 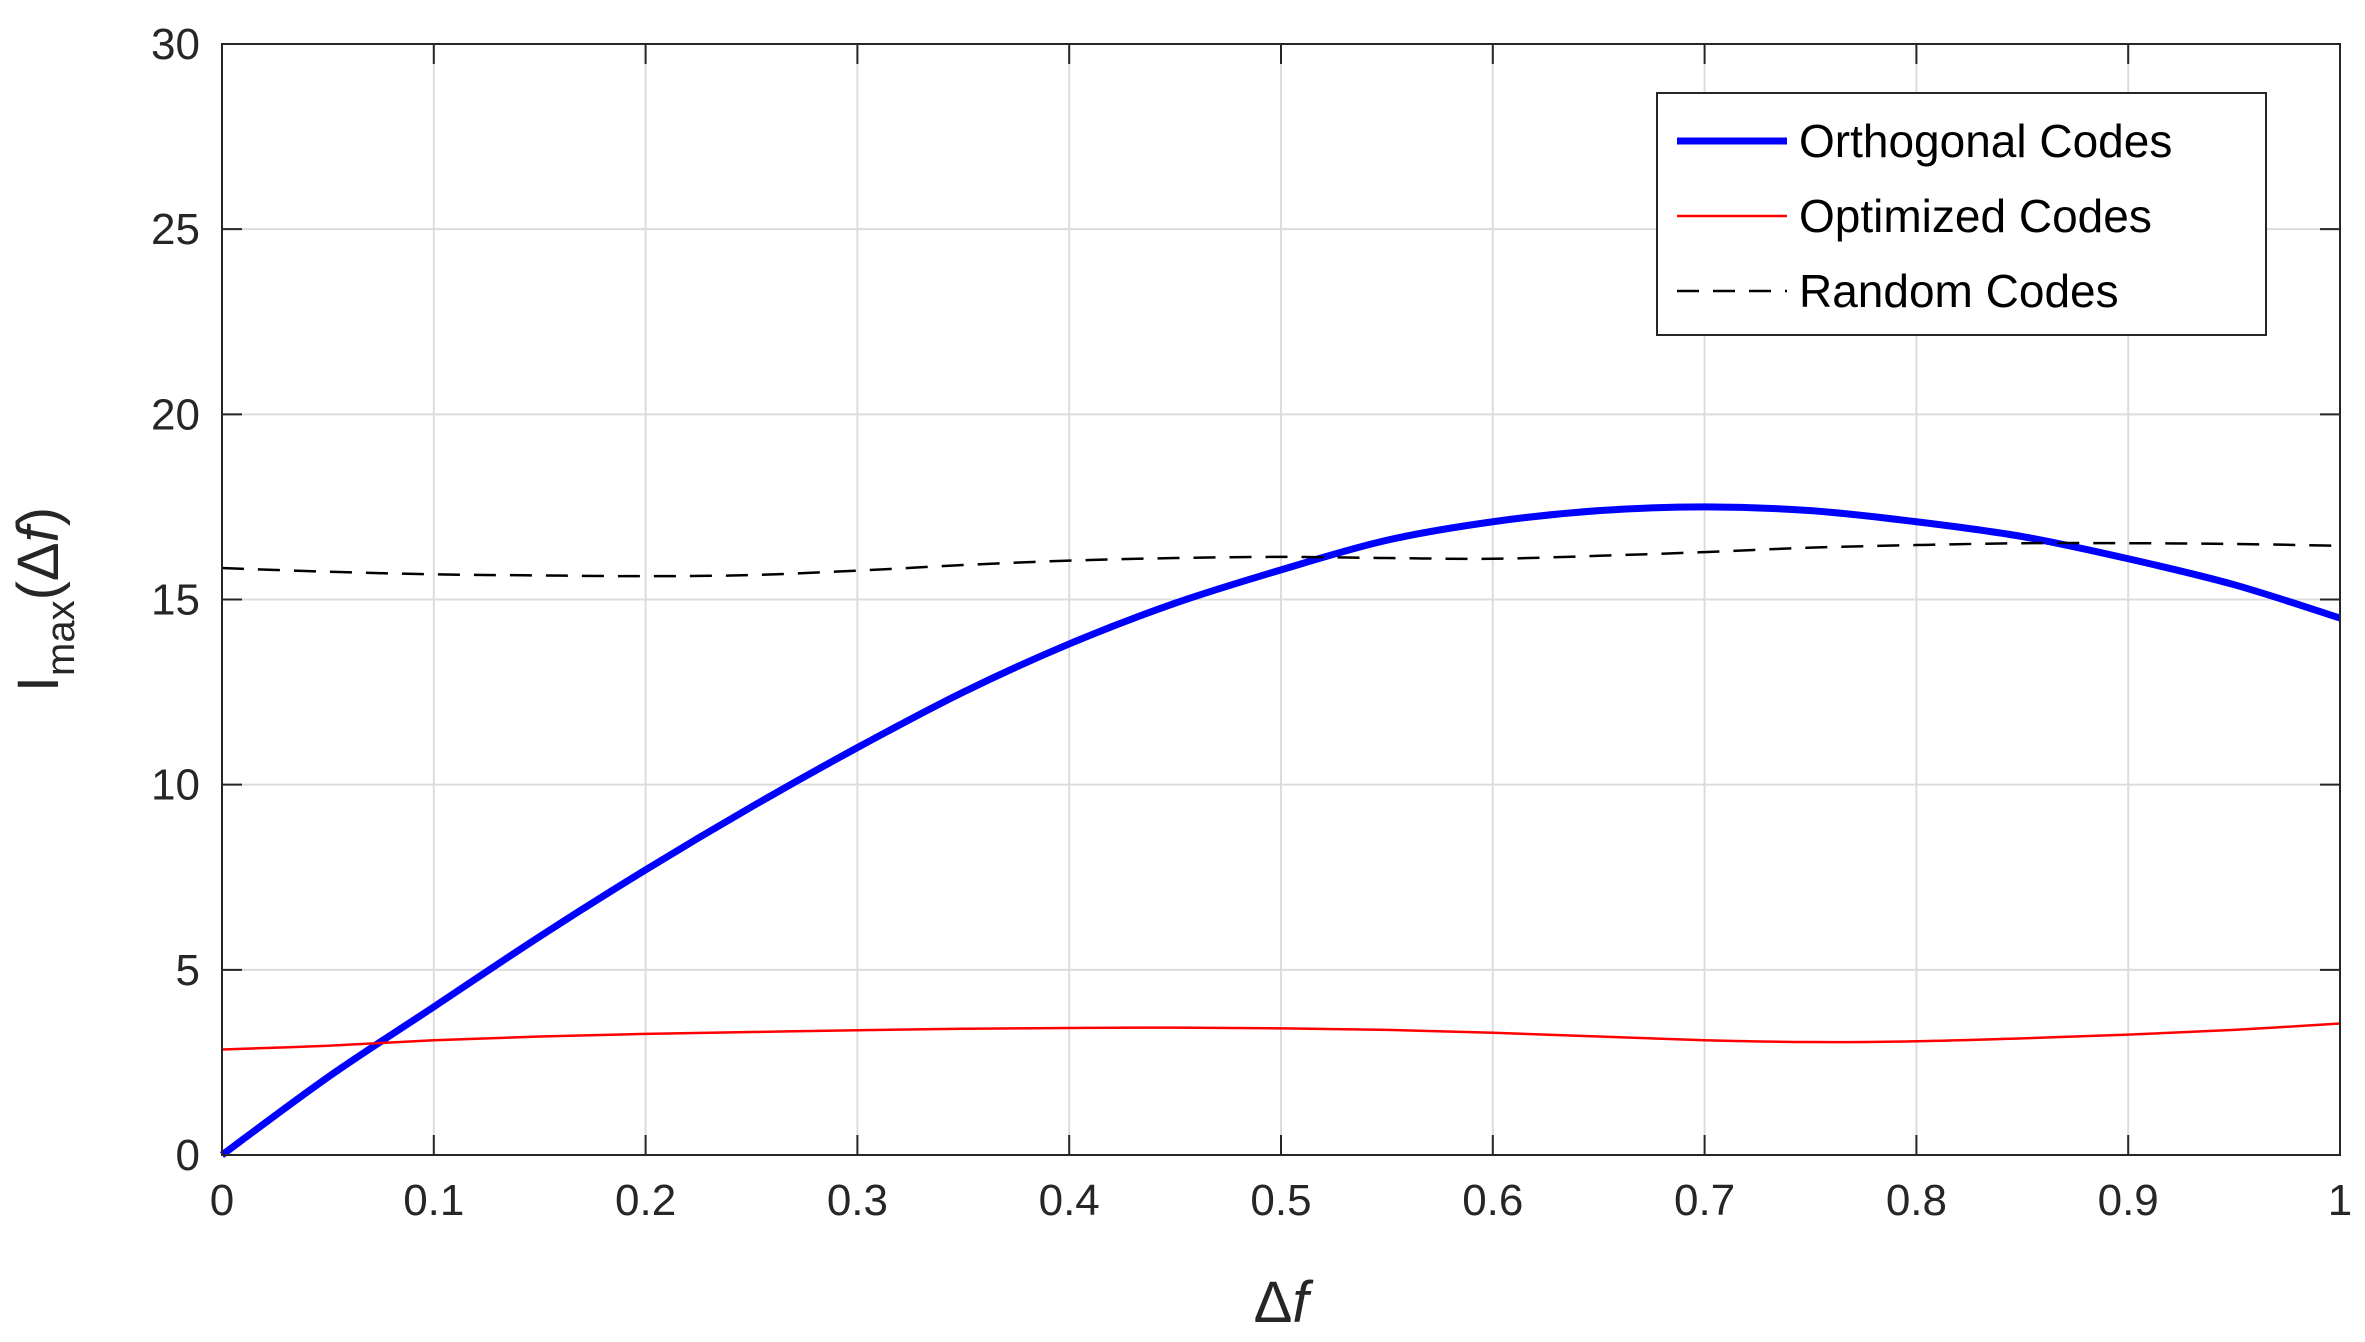 What do you see at coordinates (1959, 291) in the screenshot?
I see `legend-label-random-codes: Random Codes` at bounding box center [1959, 291].